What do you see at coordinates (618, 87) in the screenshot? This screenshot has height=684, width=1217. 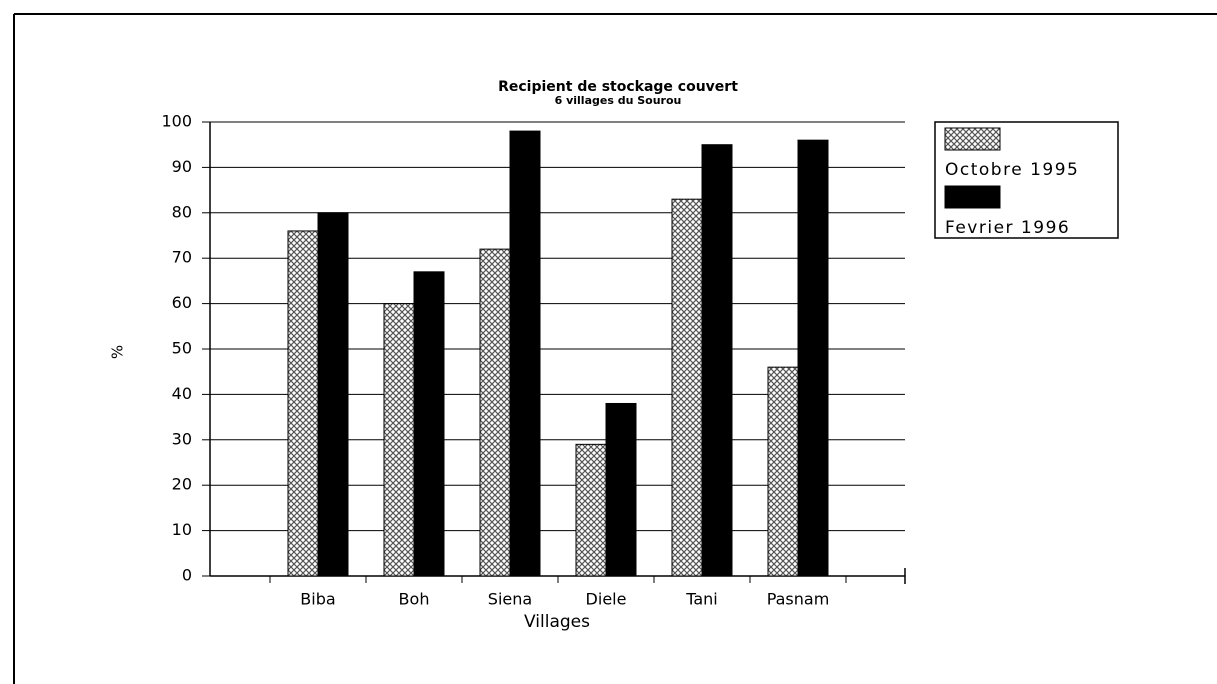 I see `chart-title: Recipient de stockage couvert` at bounding box center [618, 87].